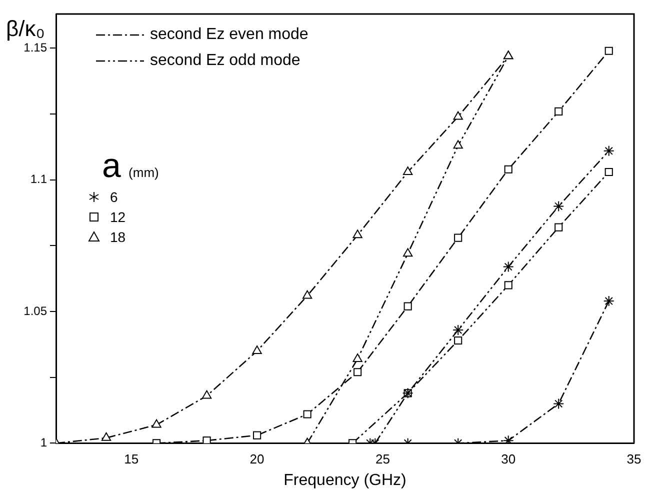 The width and height of the screenshot is (648, 490). I want to click on x-tick-label: 35, so click(634, 459).